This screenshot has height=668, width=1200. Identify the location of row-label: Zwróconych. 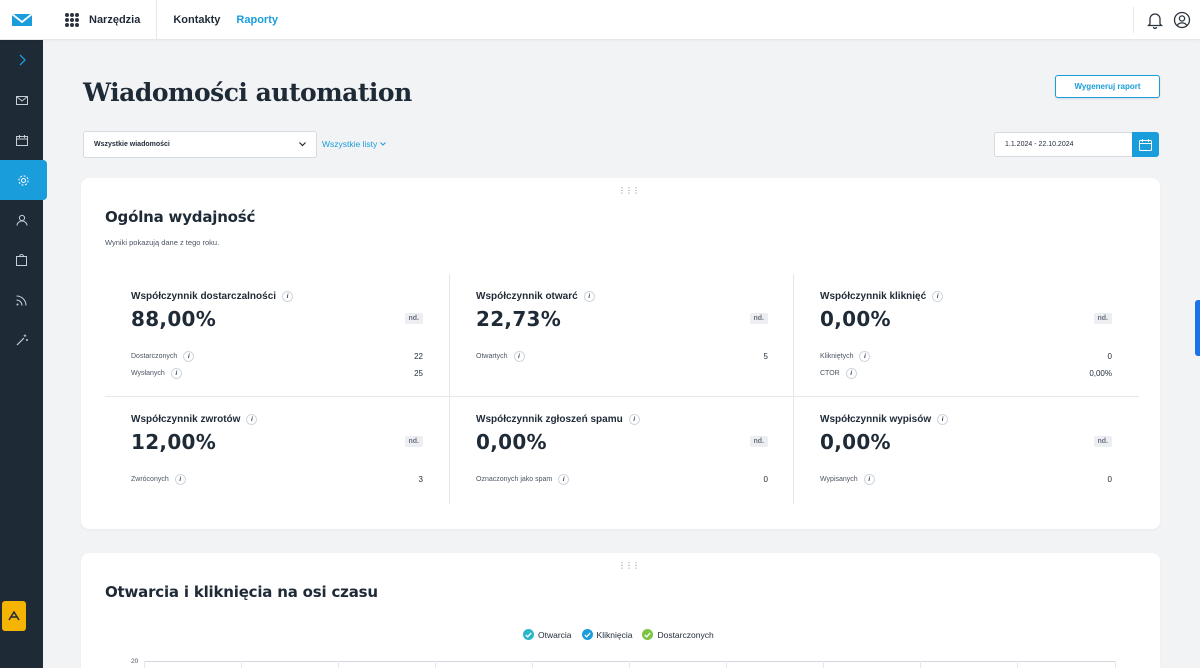
(150, 479).